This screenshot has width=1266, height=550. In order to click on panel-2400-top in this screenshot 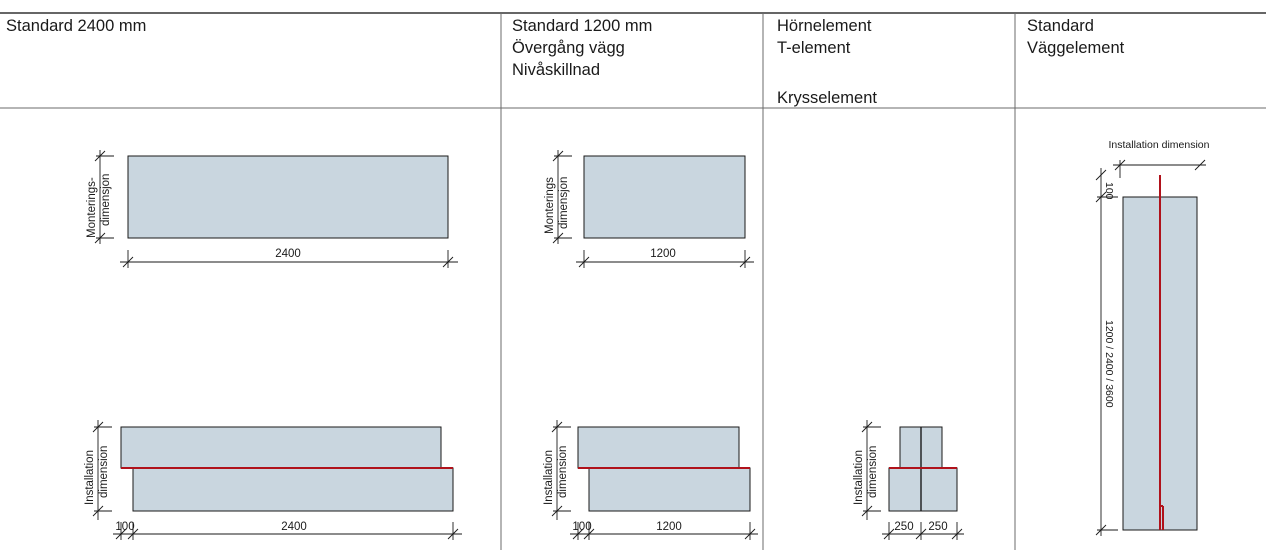, I will do `click(288, 197)`.